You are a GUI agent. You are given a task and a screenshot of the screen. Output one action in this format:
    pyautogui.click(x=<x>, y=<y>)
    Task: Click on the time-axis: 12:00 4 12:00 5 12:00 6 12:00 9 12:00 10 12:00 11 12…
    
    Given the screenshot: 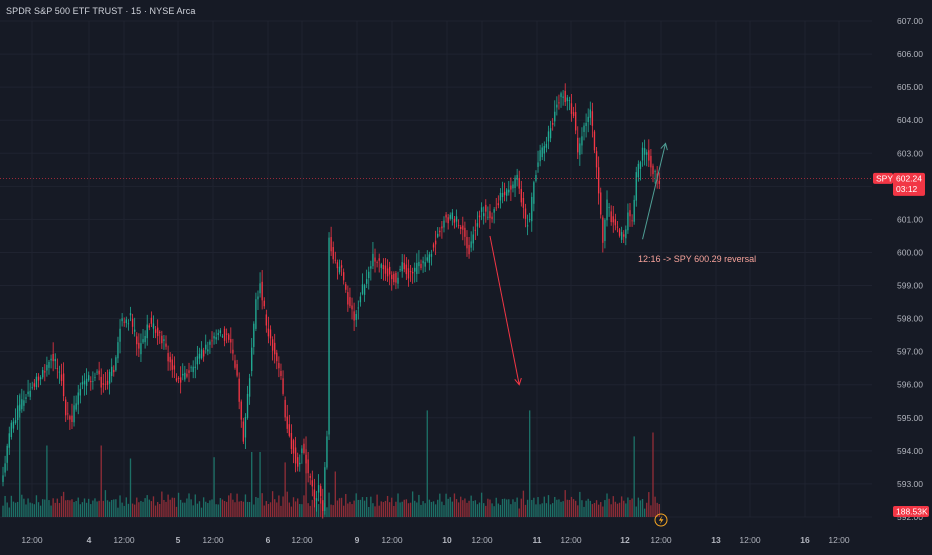 What is the action you would take?
    pyautogui.click(x=435, y=540)
    